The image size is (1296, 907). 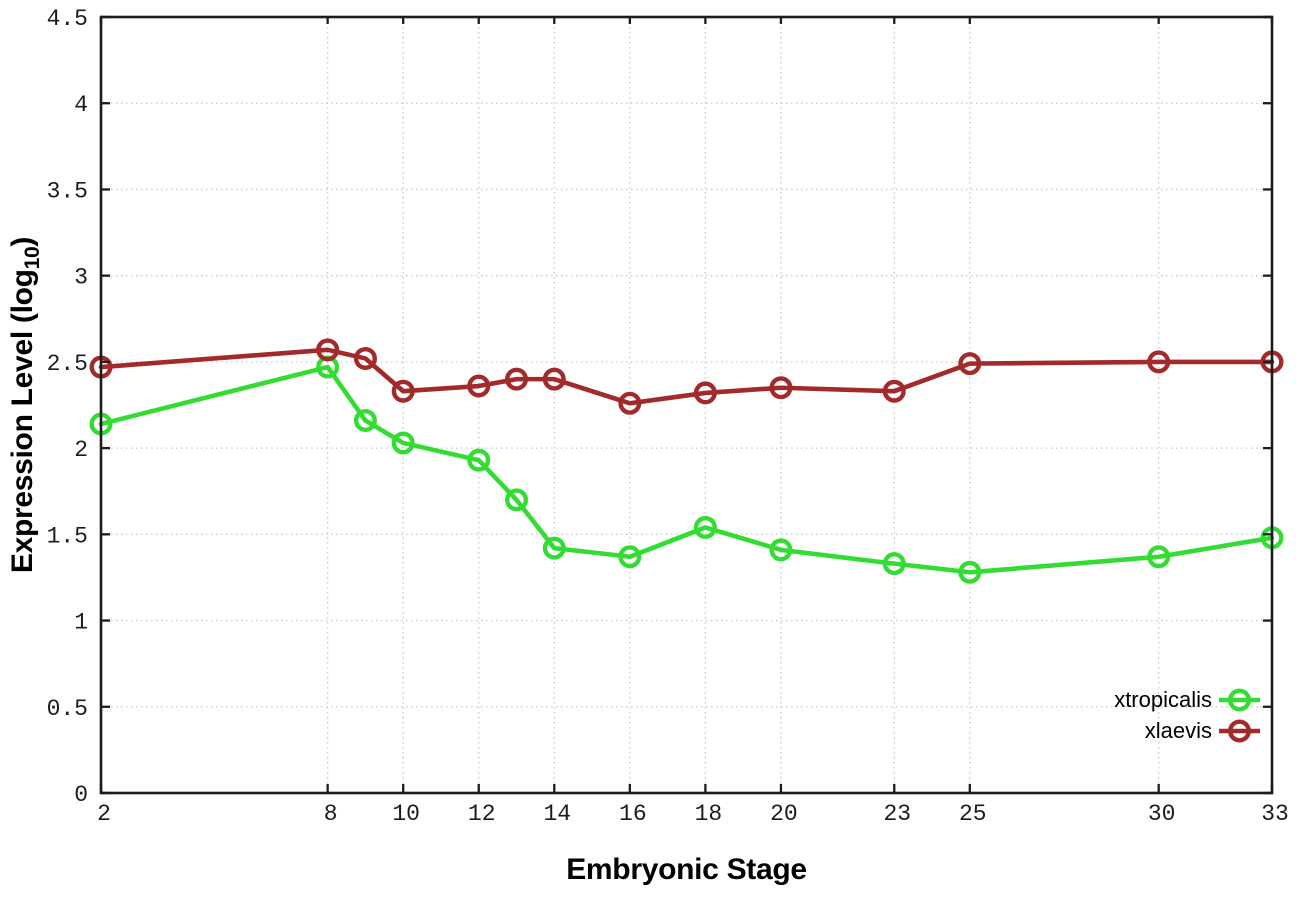 What do you see at coordinates (81, 278) in the screenshot?
I see `y-tick-label: 3` at bounding box center [81, 278].